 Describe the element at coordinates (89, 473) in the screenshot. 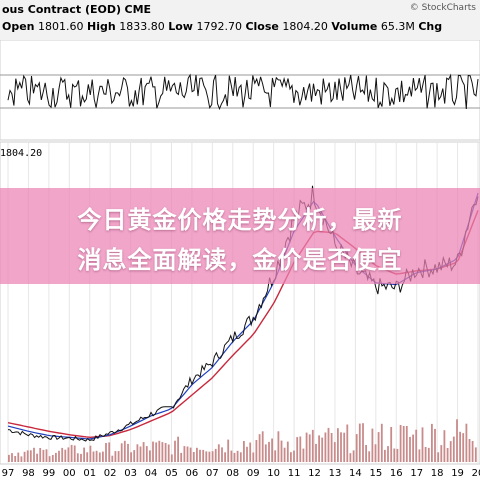

I see `x-tick-label: 01` at that location.